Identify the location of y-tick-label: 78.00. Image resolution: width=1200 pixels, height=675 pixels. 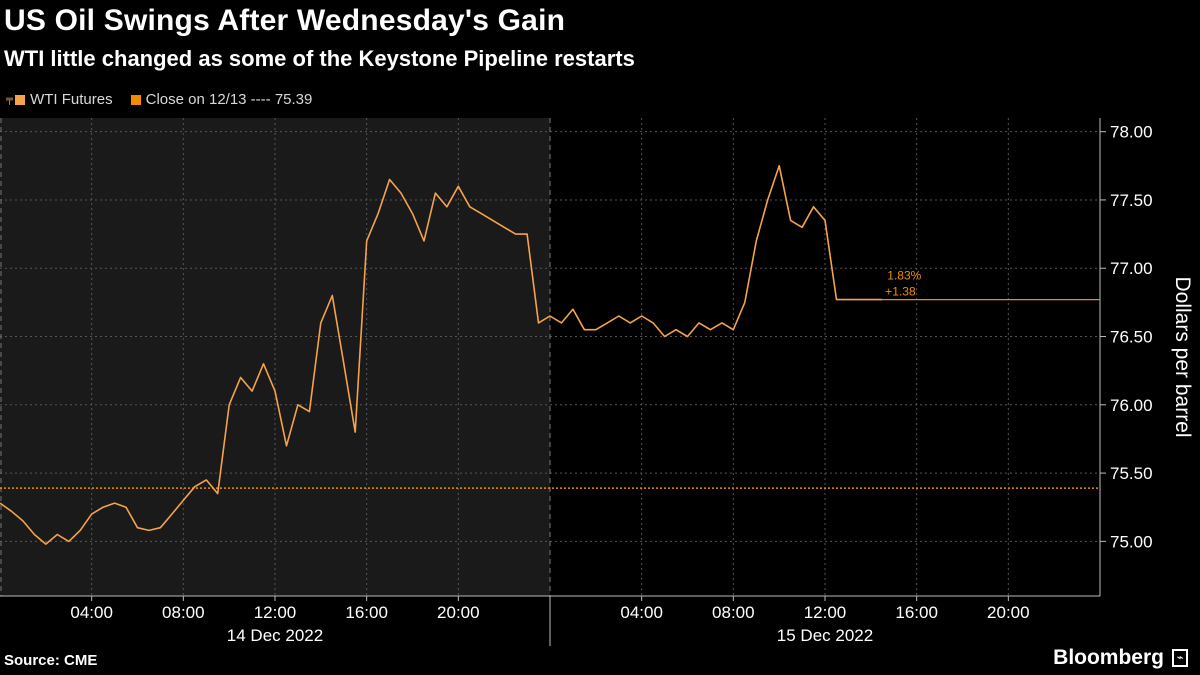
(1131, 132).